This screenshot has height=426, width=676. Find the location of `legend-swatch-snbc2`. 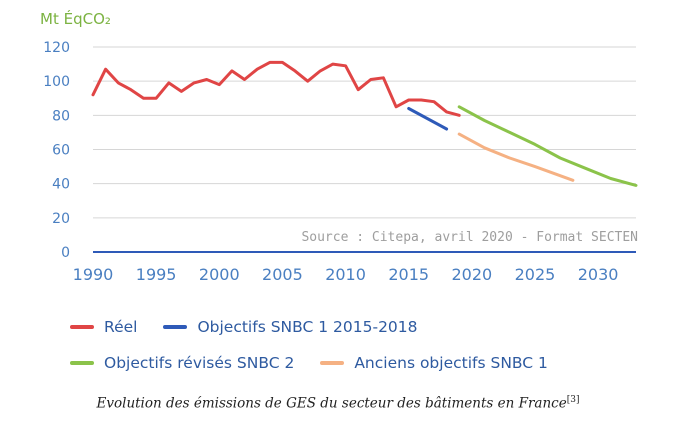

legend-swatch-snbc2 is located at coordinates (82, 363).